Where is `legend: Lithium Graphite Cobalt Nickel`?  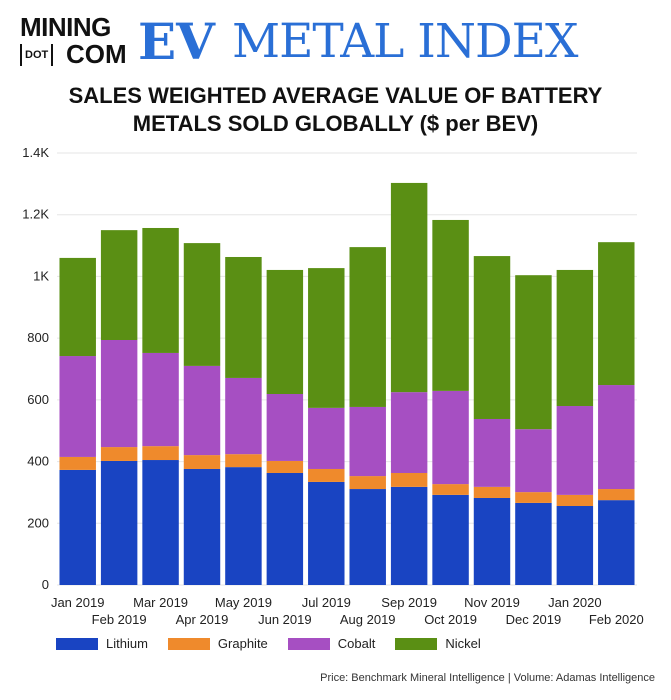
legend: Lithium Graphite Cobalt Nickel is located at coordinates (278, 643).